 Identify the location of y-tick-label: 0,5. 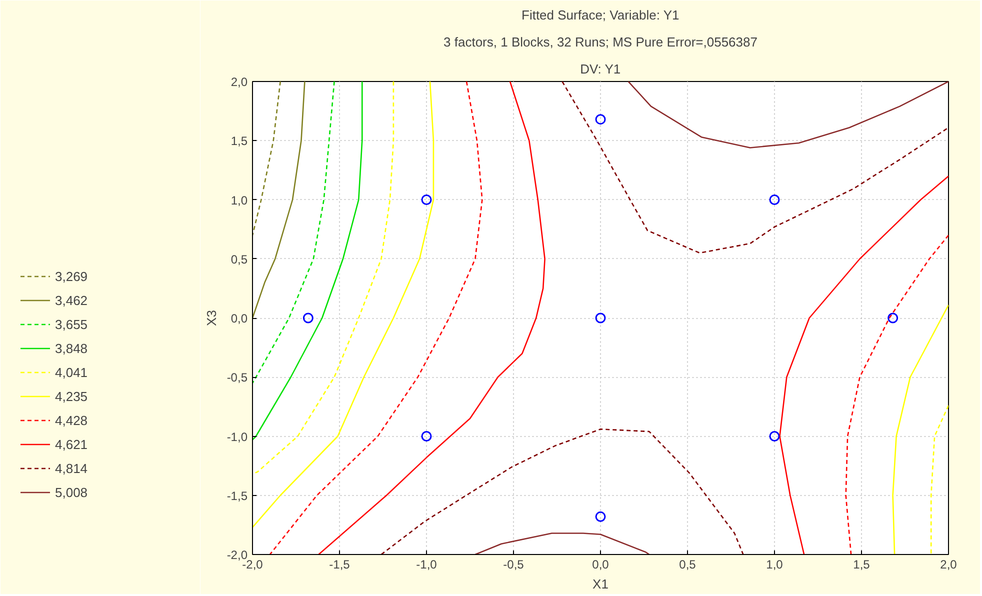
(239, 259).